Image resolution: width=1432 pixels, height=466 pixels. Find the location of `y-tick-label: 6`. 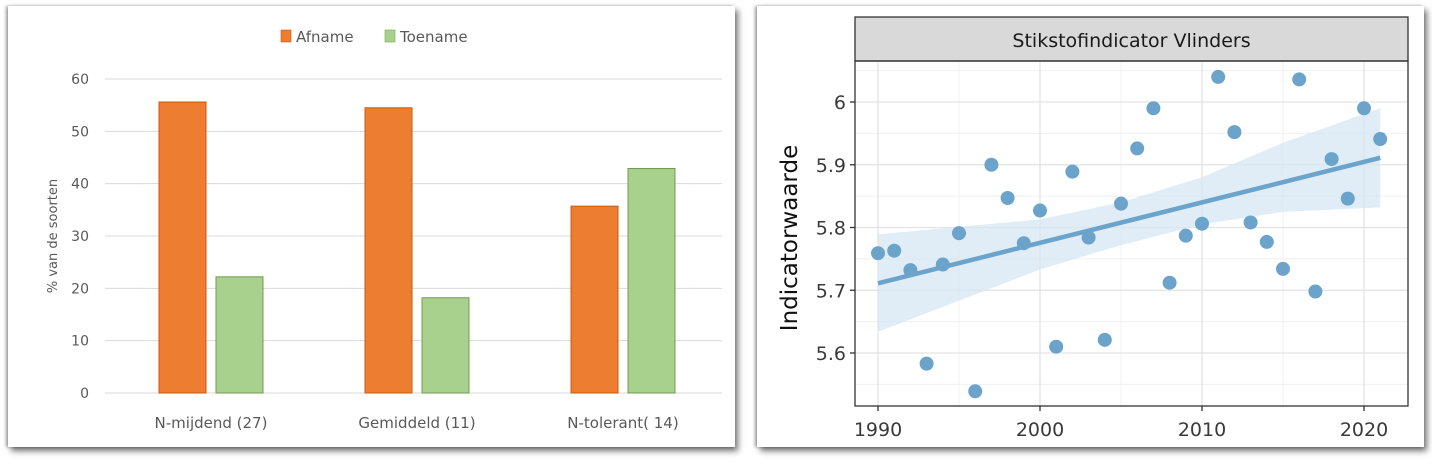

y-tick-label: 6 is located at coordinates (840, 103).